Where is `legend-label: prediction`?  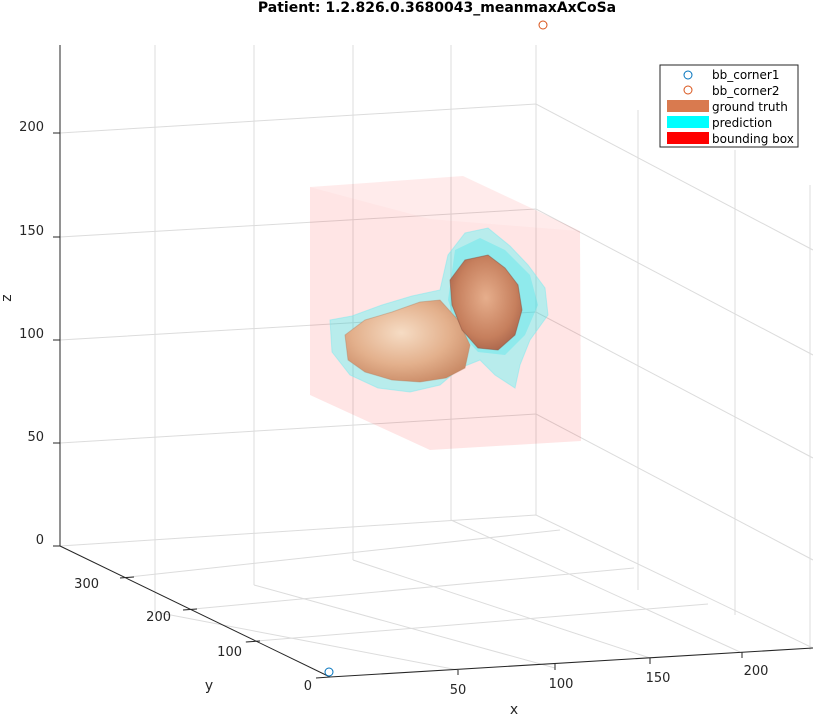 legend-label: prediction is located at coordinates (742, 123).